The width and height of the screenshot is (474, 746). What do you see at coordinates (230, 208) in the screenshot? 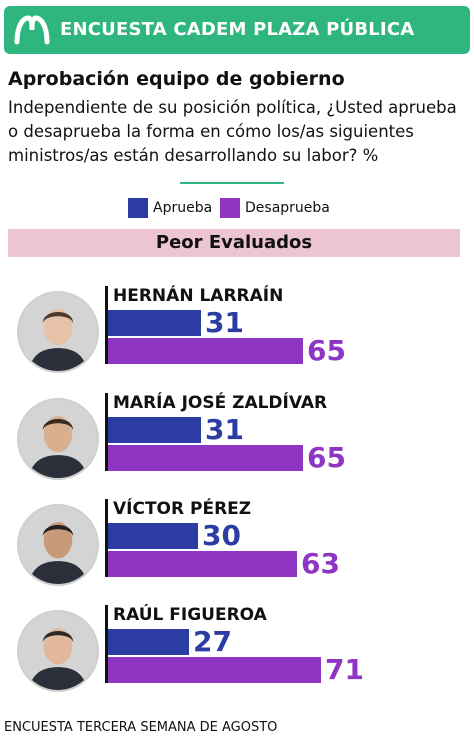
I see `legend-swatch-desaprueba` at bounding box center [230, 208].